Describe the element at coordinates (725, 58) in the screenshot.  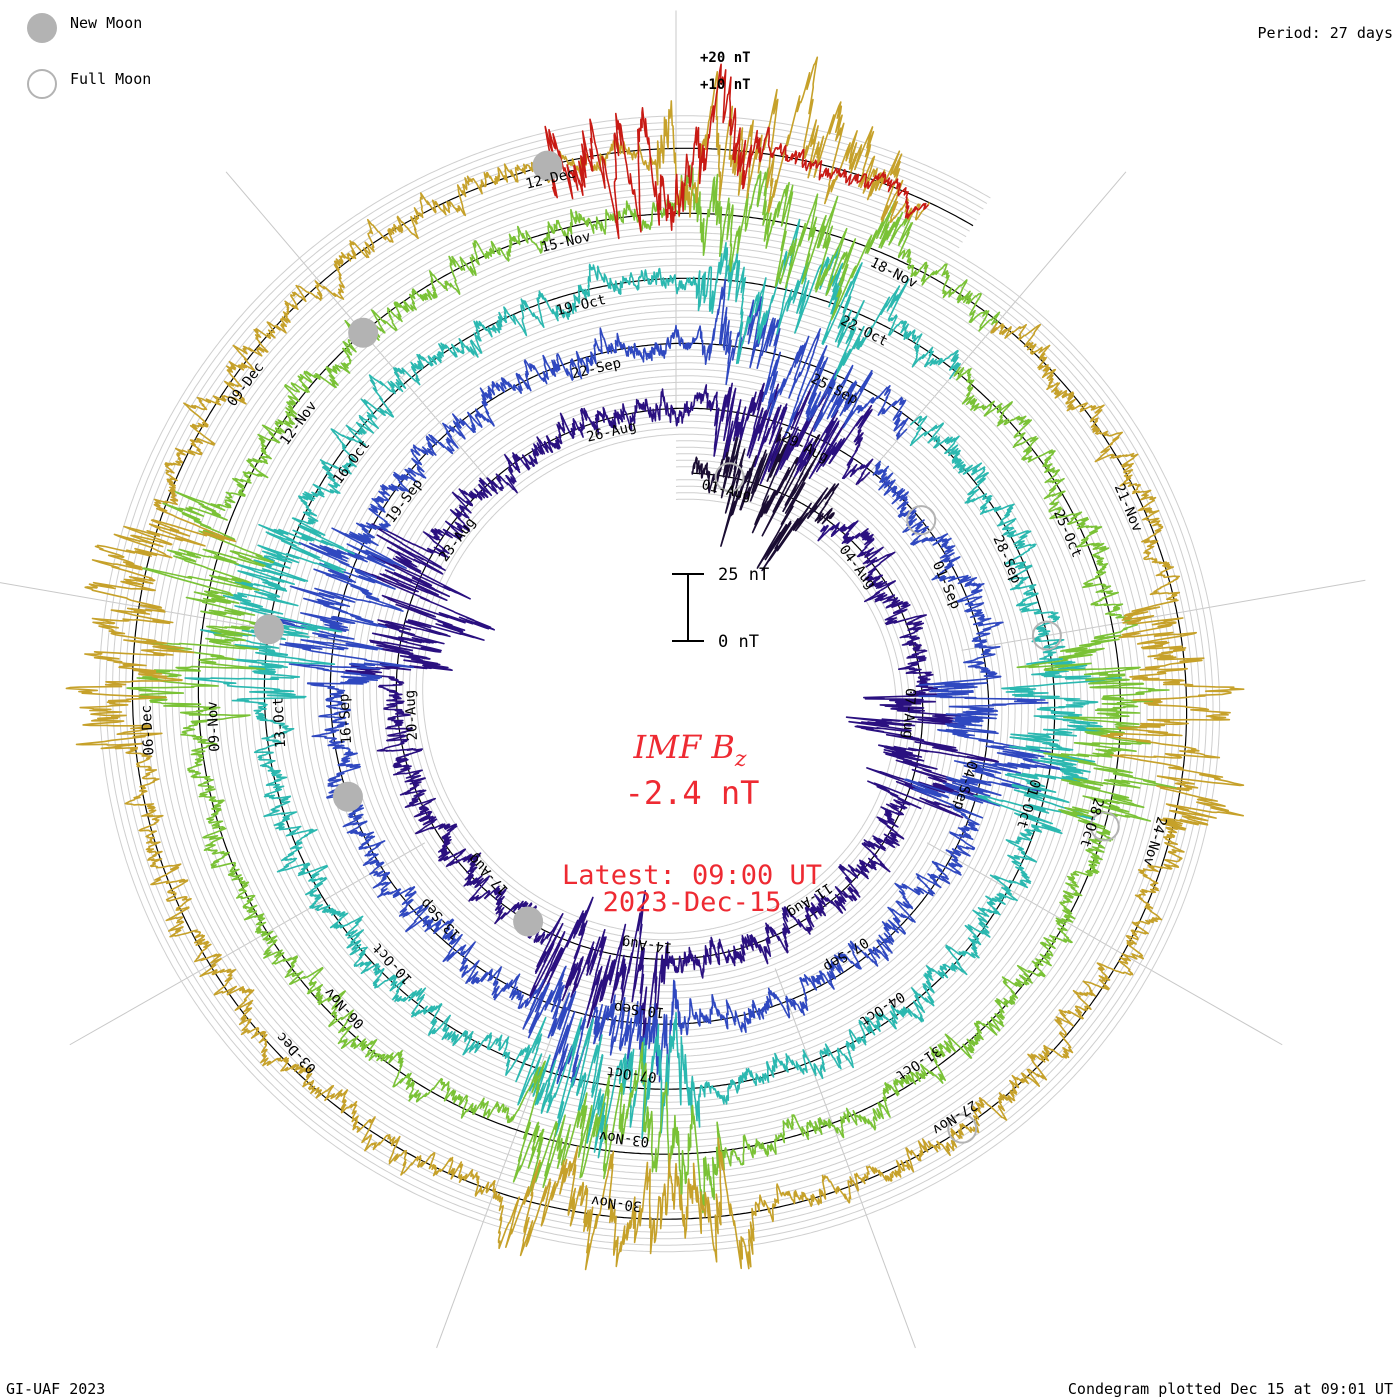
I see `scale-plus20-label: +20 nT` at that location.